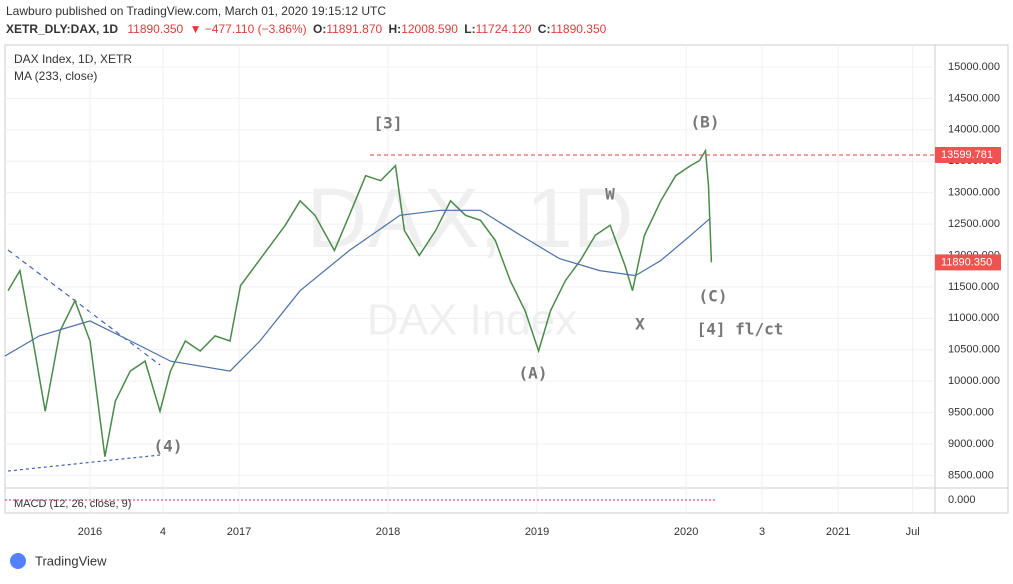  Describe the element at coordinates (155, 29) in the screenshot. I see `last: 11890.350` at that location.